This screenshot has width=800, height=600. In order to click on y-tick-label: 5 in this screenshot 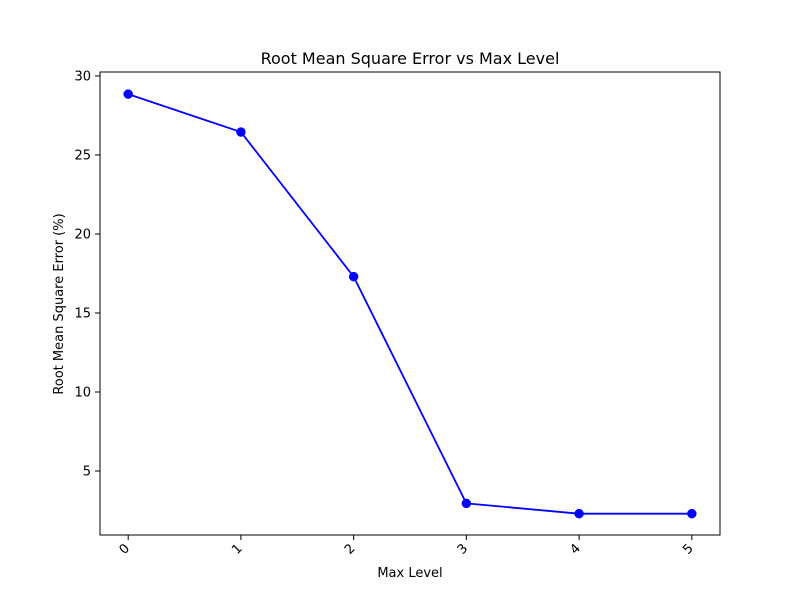, I will do `click(87, 472)`.